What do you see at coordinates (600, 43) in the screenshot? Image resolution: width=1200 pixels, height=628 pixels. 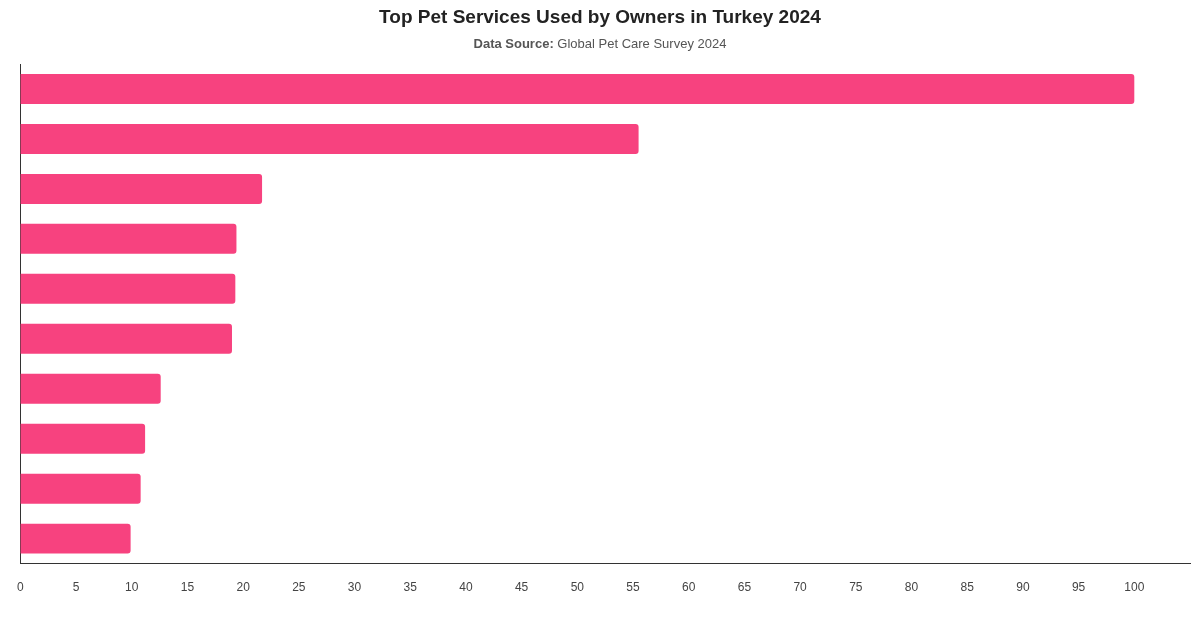 I see `chart-subtitle: Data Source: Global Pet Care Survey 2024` at bounding box center [600, 43].